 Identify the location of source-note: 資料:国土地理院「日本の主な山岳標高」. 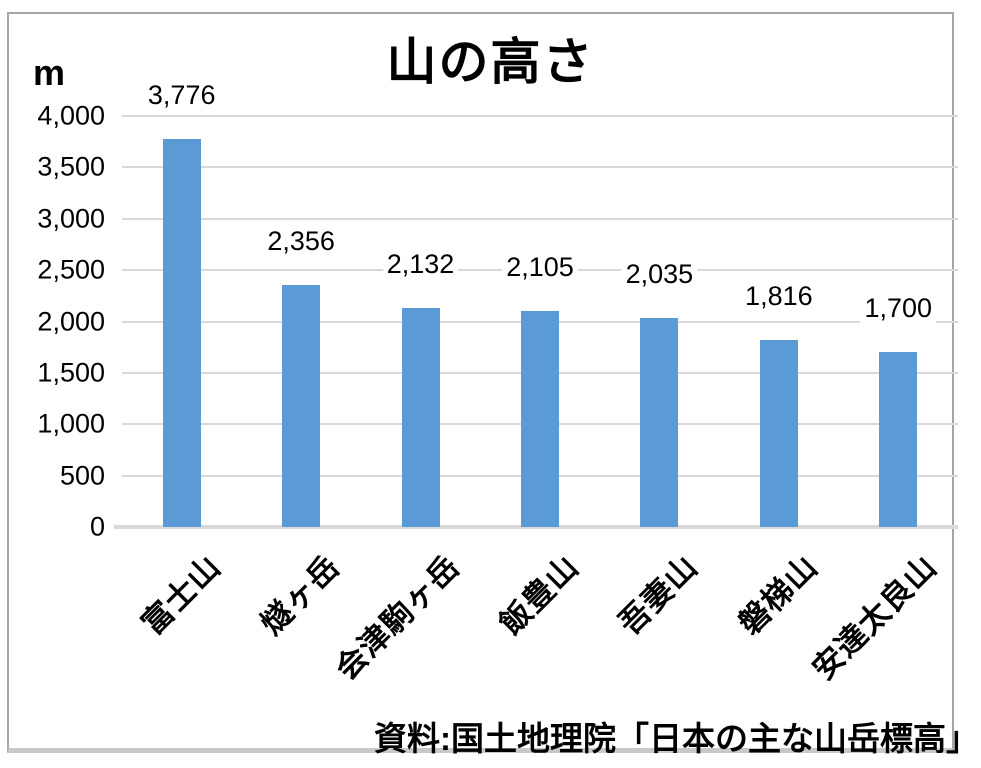
(676, 738).